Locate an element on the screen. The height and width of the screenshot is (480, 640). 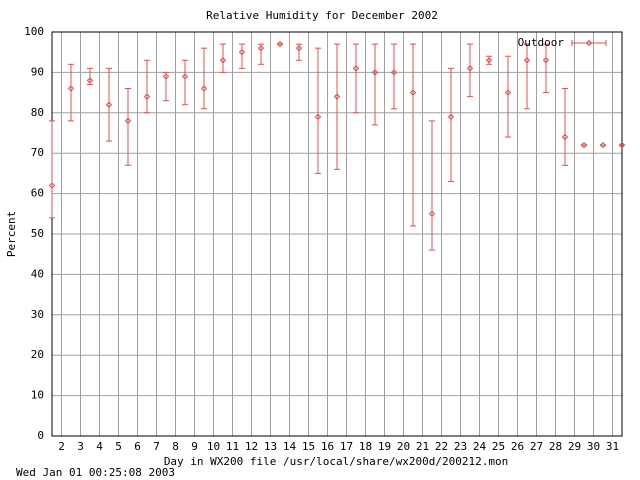
y-tick-label: 70 is located at coordinates (37, 152).